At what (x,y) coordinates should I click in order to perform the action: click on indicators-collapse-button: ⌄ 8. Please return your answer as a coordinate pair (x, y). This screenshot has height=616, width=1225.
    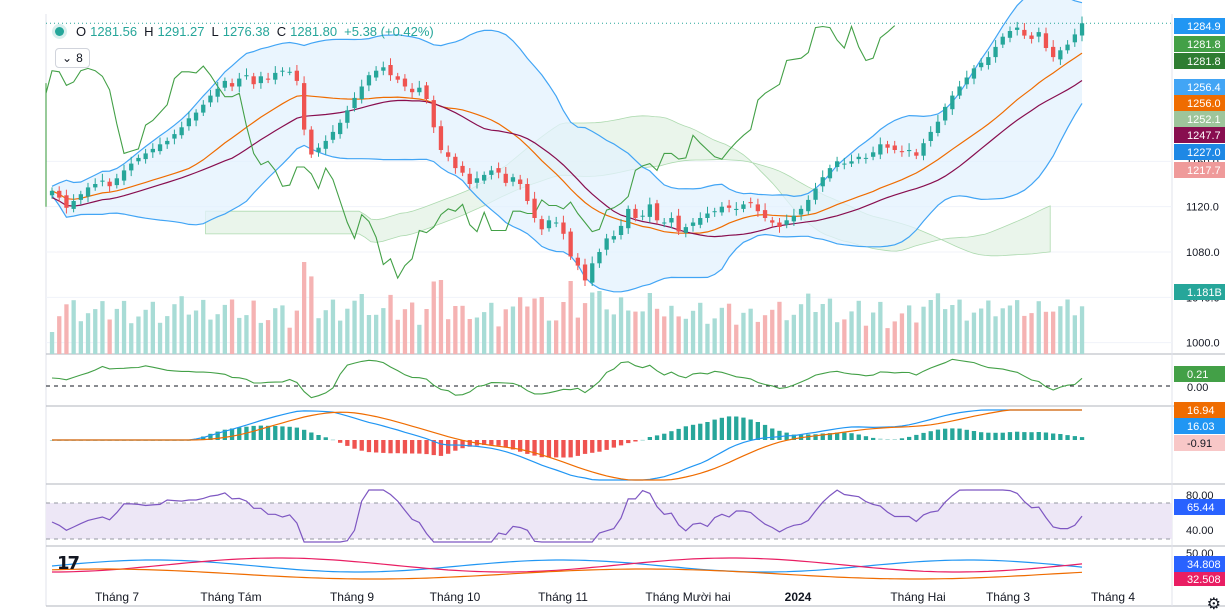
    Looking at the image, I should click on (72, 58).